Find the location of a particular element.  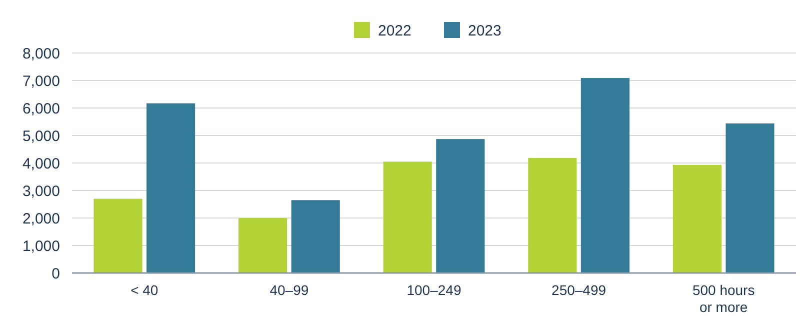

x-tick-label: < 40 is located at coordinates (144, 290).